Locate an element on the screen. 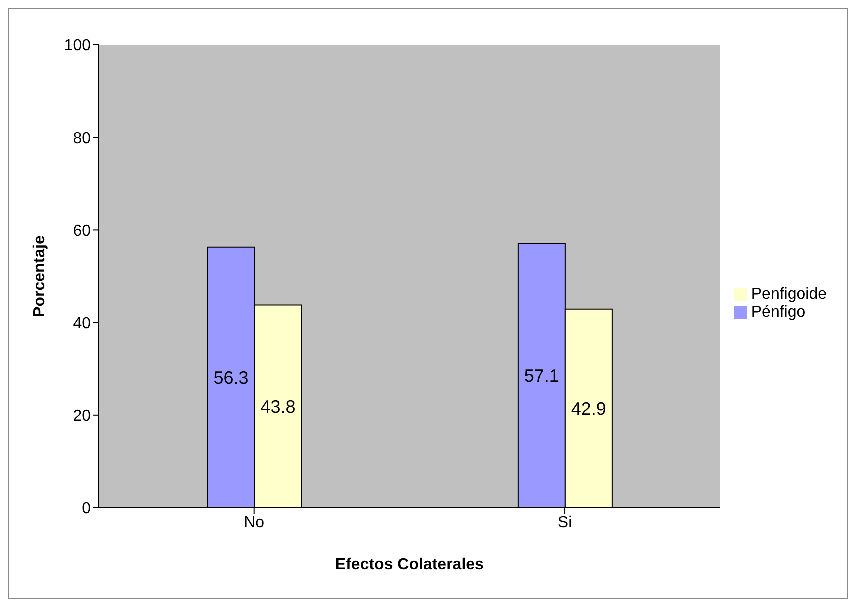  data-label: 43.8 is located at coordinates (278, 406).